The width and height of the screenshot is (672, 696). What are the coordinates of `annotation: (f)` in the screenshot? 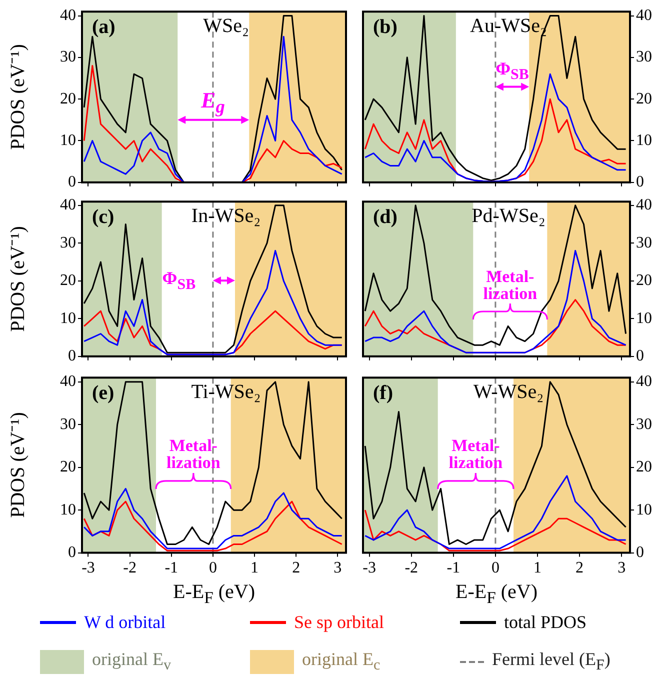 It's located at (383, 393).